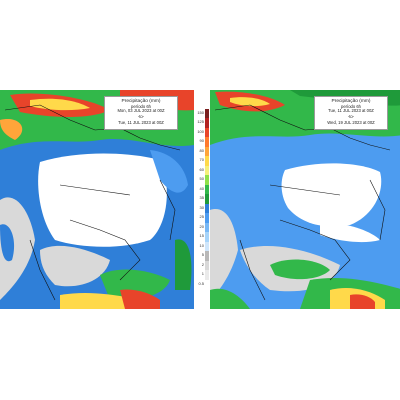 This screenshot has height=400, width=400. What do you see at coordinates (201, 179) in the screenshot?
I see `colorbar-label: 50` at bounding box center [201, 179].